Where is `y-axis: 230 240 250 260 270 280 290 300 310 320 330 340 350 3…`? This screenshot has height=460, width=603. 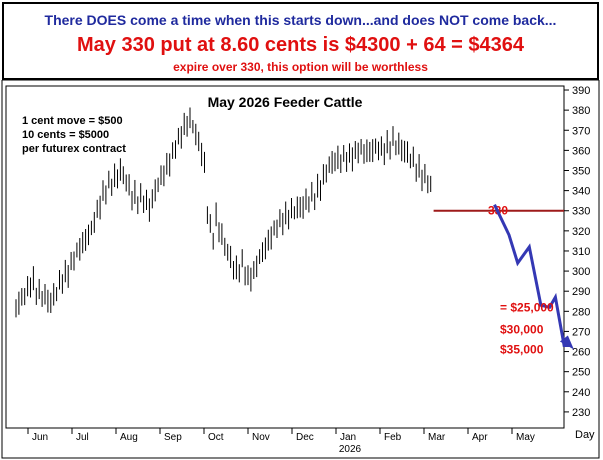
y-axis: 230 240 250 260 270 280 290 300 310 320 330 340 350 3… is located at coordinates (577, 252).